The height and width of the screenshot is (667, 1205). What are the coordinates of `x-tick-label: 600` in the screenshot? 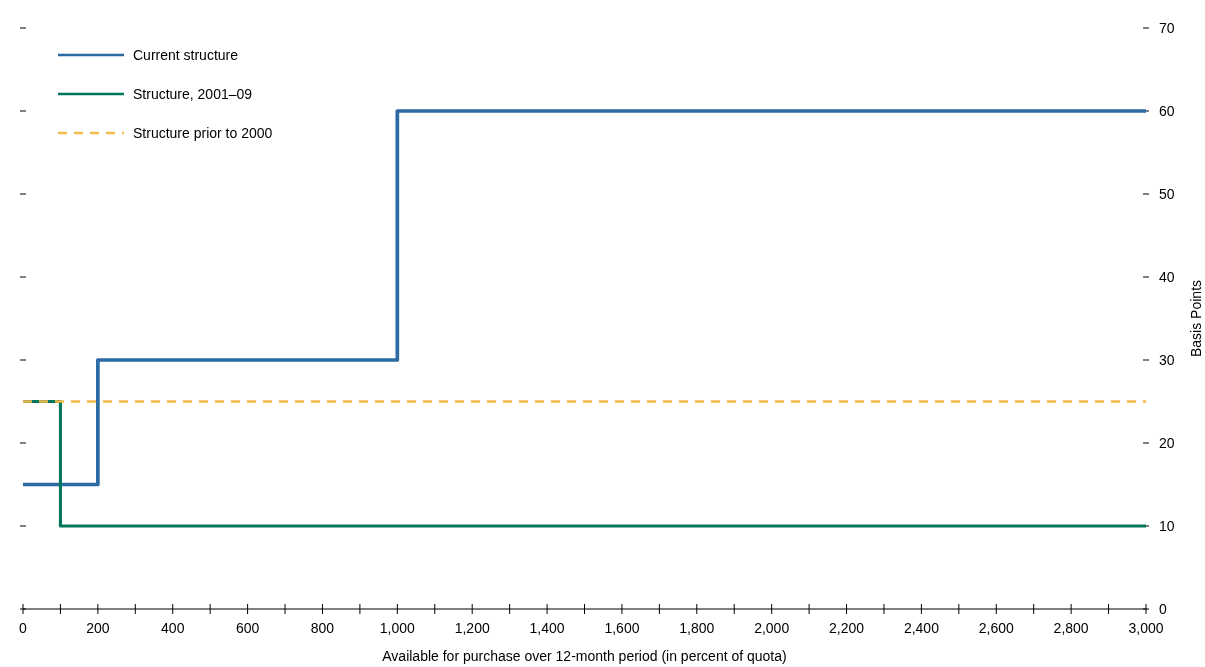 It's located at (247, 628).